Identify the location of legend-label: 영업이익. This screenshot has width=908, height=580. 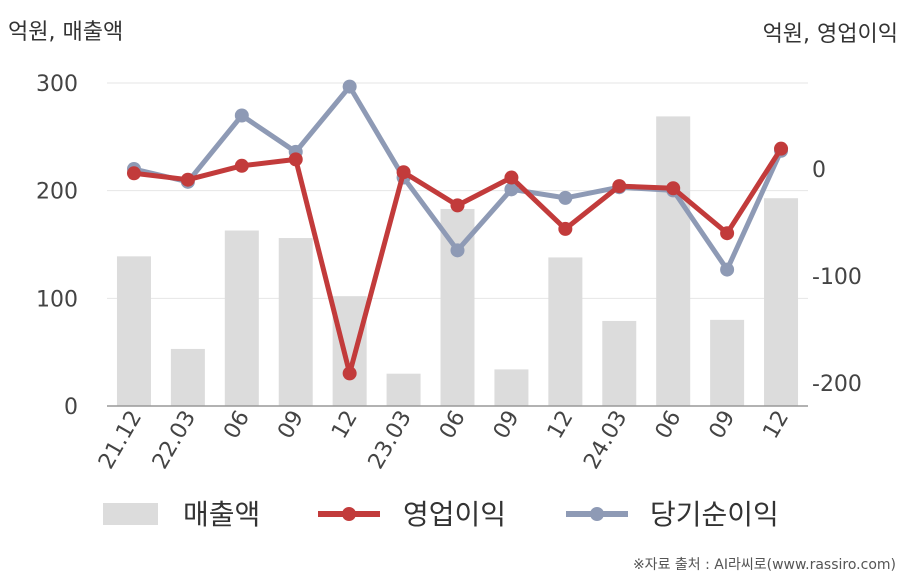
(454, 514).